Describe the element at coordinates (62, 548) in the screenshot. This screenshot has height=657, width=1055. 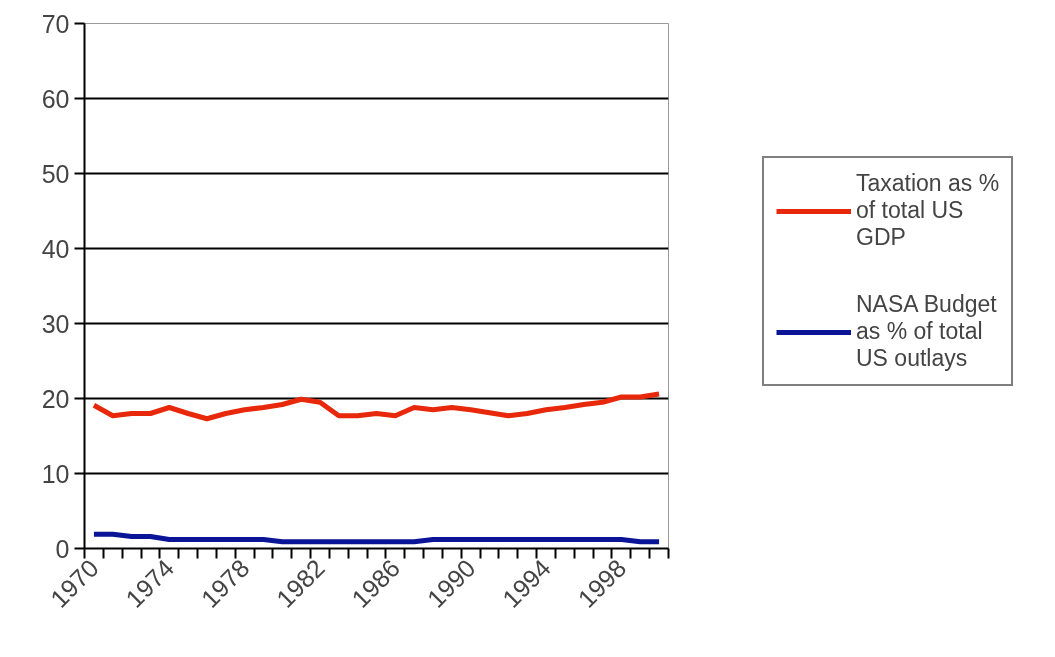
I see `y-tick-label: 0` at that location.